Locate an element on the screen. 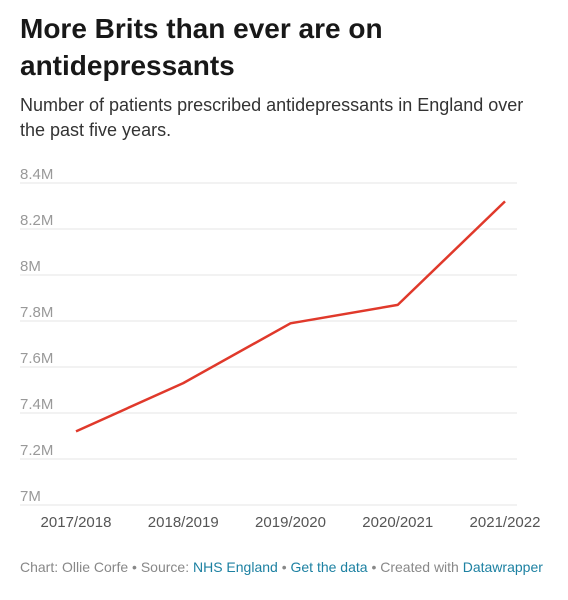 The image size is (568, 600). y-tick-label: 7.6M is located at coordinates (36, 358).